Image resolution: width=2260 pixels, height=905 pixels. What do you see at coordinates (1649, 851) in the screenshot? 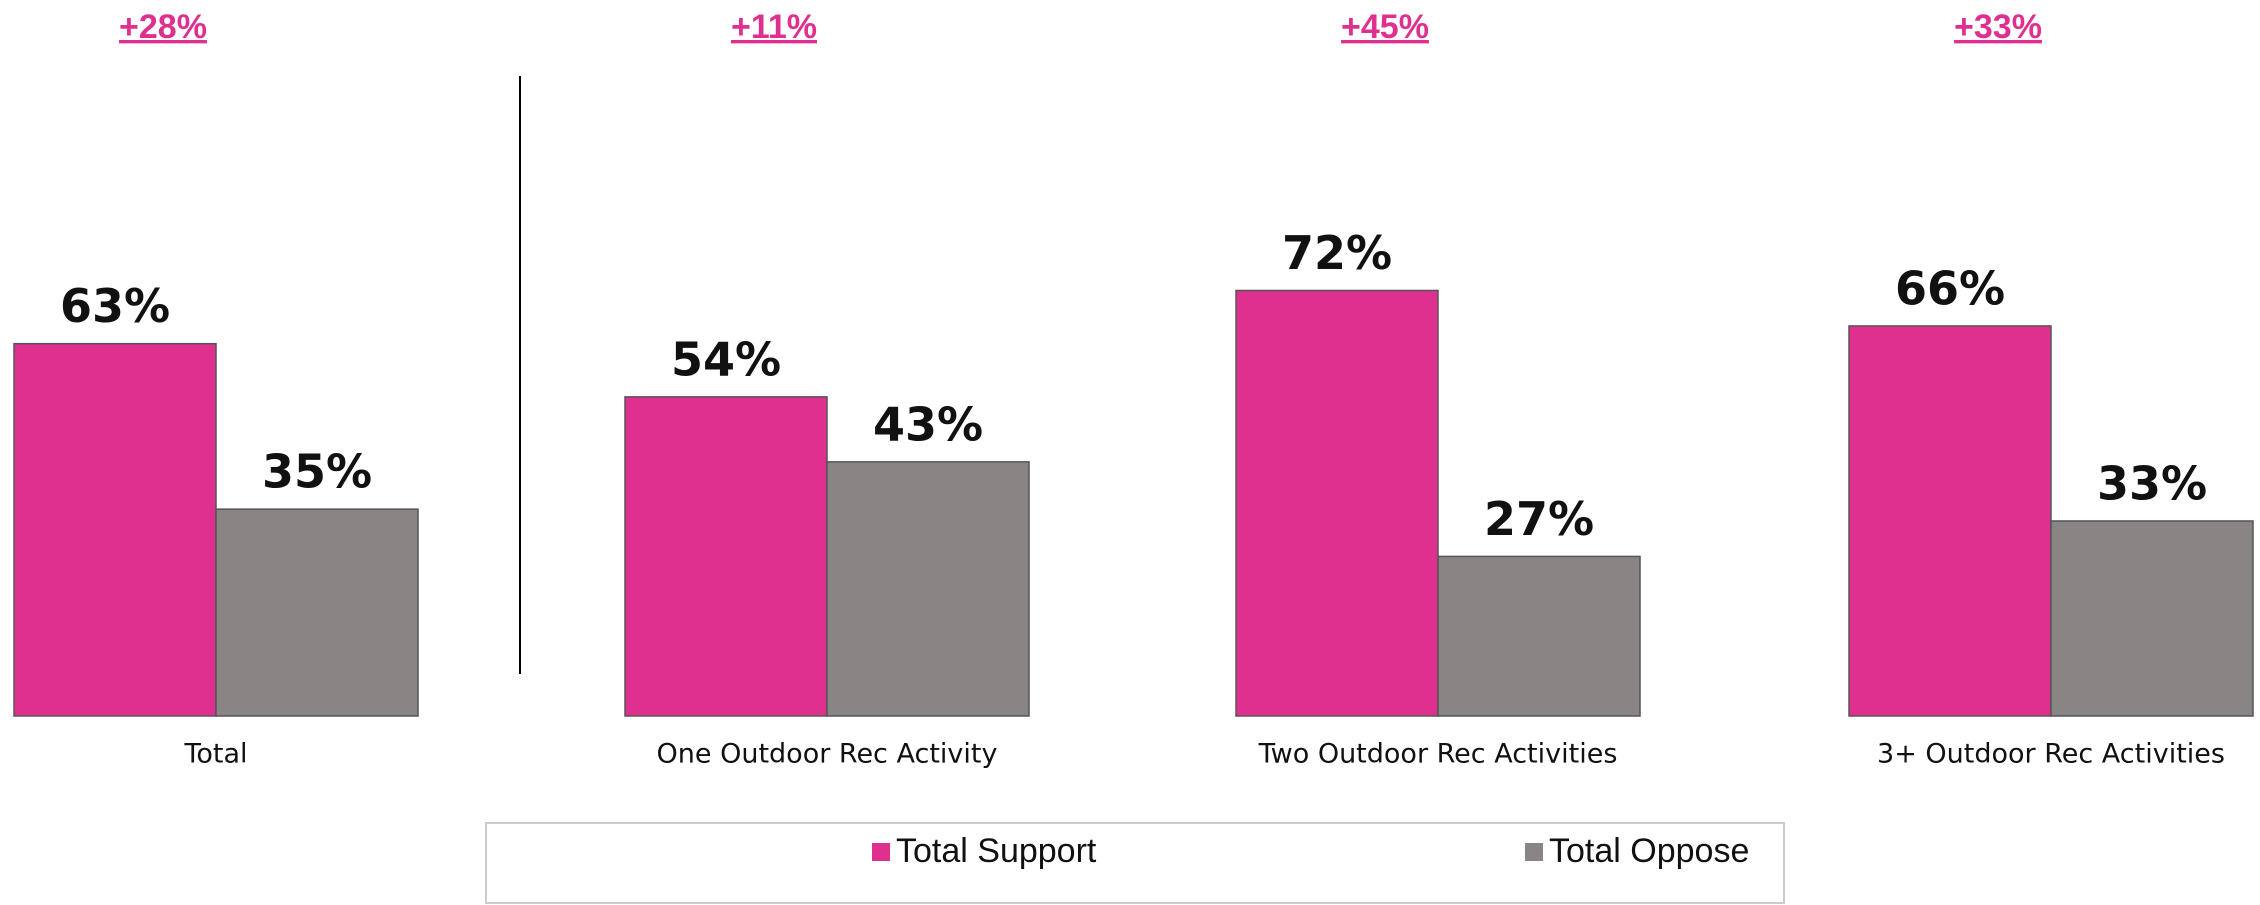
I see `legend-label: Total Oppose` at bounding box center [1649, 851].